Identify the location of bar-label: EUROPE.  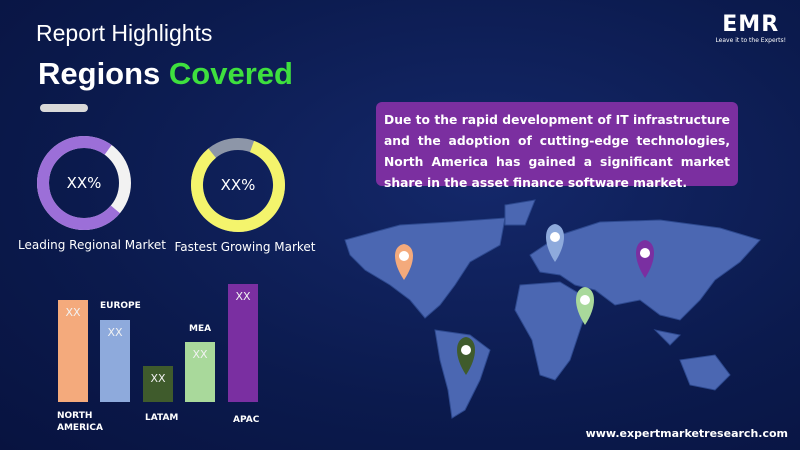
(120, 306).